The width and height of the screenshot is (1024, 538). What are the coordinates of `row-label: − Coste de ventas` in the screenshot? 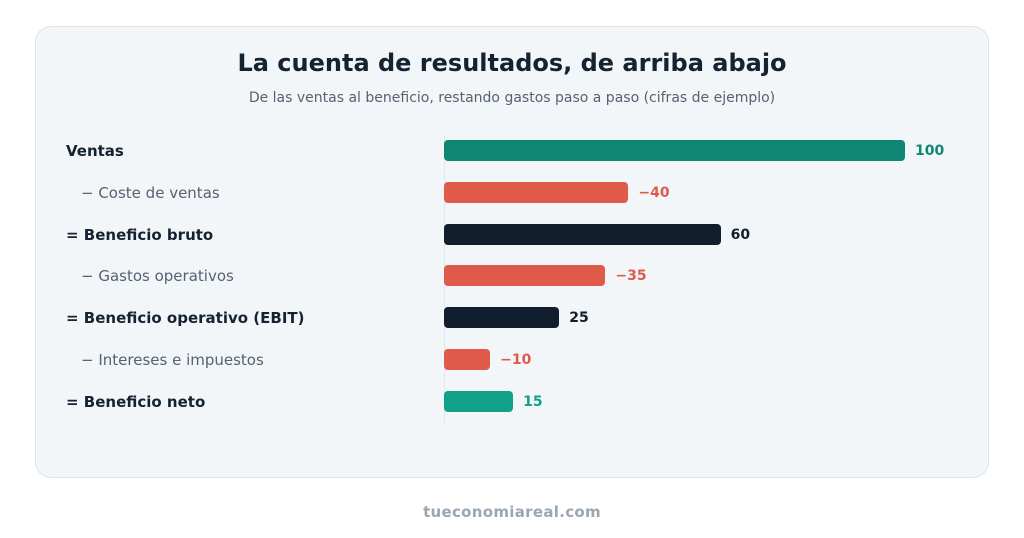 It's located at (150, 192).